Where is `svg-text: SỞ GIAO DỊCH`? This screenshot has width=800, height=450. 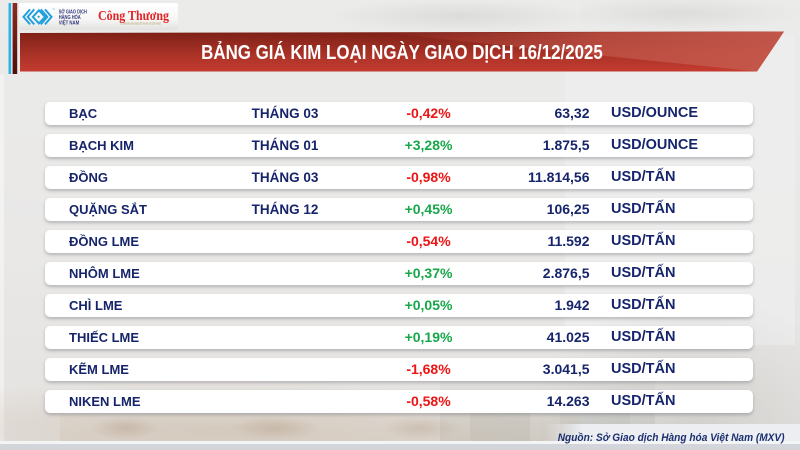 svg-text: SỞ GIAO DỊCH is located at coordinates (73, 11).